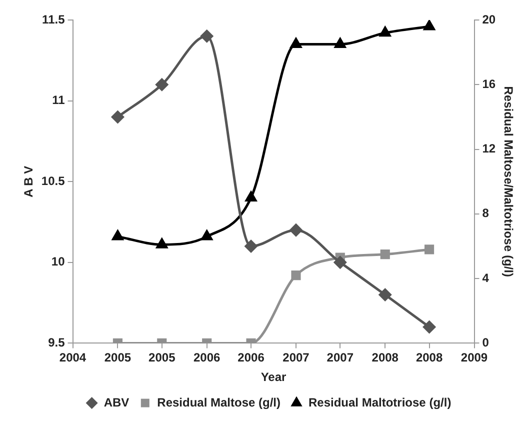 The image size is (527, 427). I want to click on y2-tick-label: 12, so click(489, 149).